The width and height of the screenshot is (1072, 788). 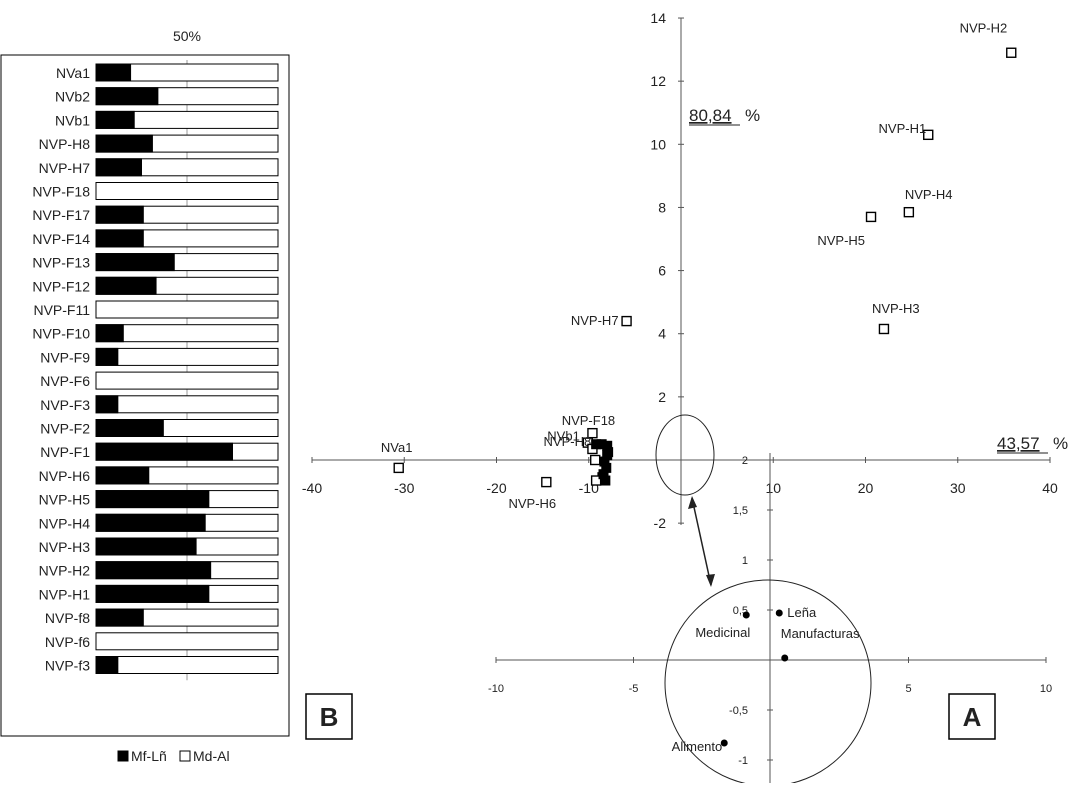 I want to click on bar-label-nvp-f3: NVP-F3, so click(x=65, y=405).